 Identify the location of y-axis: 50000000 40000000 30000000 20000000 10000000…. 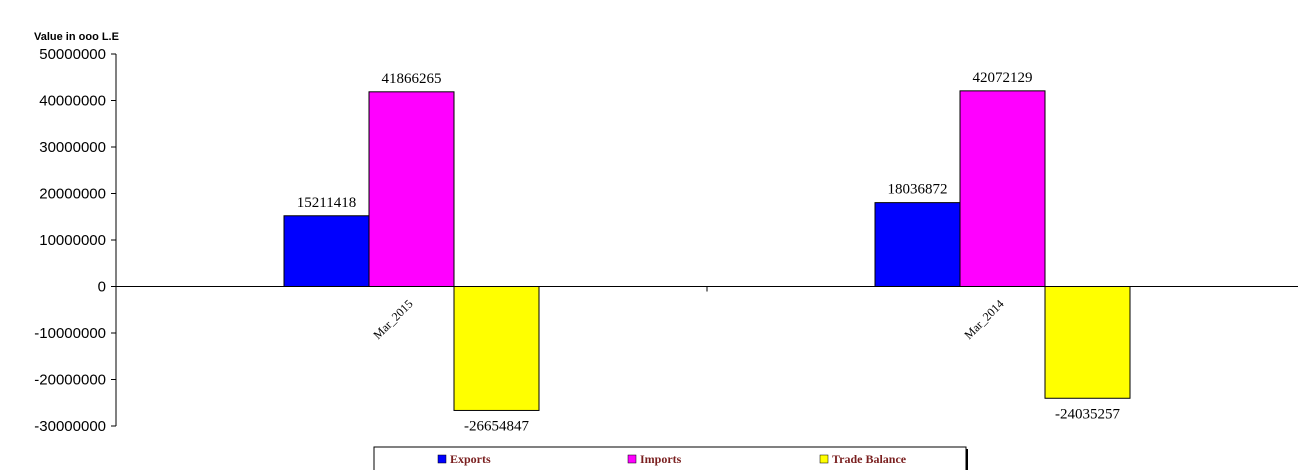
(75, 240).